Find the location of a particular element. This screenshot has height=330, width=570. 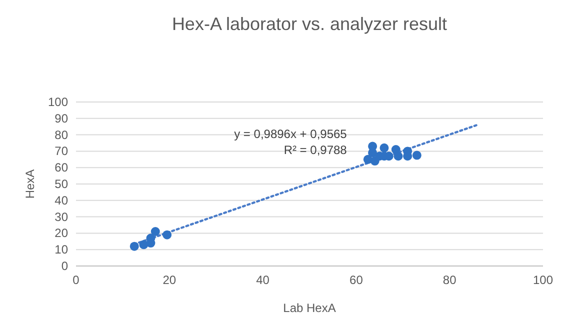

y-tick-label: 70 is located at coordinates (61, 151).